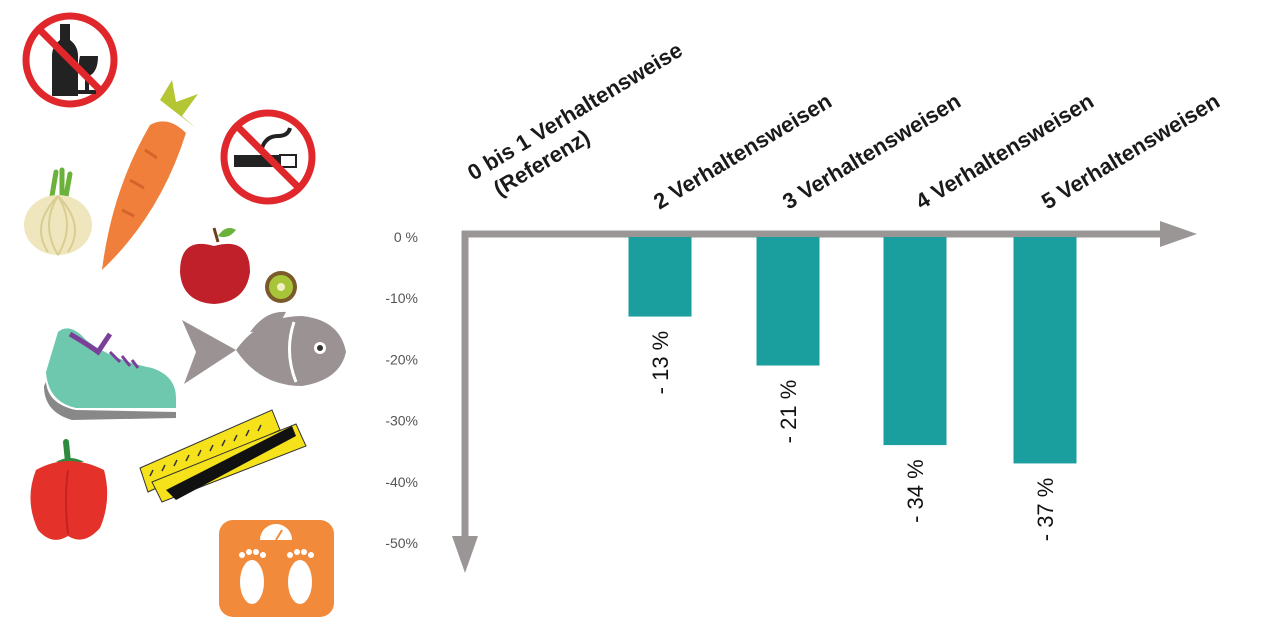  What do you see at coordinates (276, 568) in the screenshot?
I see `bathroom-scale-icon` at bounding box center [276, 568].